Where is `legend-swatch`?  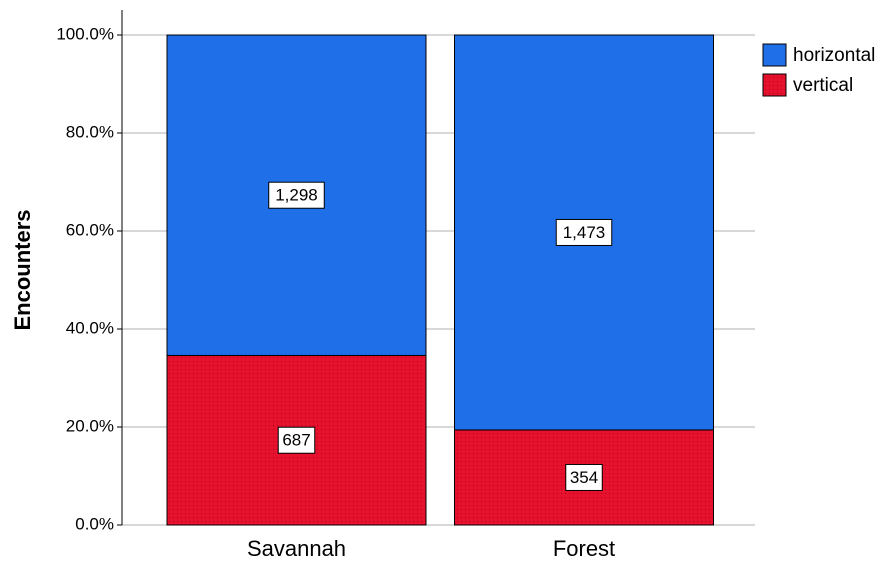
legend-swatch is located at coordinates (774, 55).